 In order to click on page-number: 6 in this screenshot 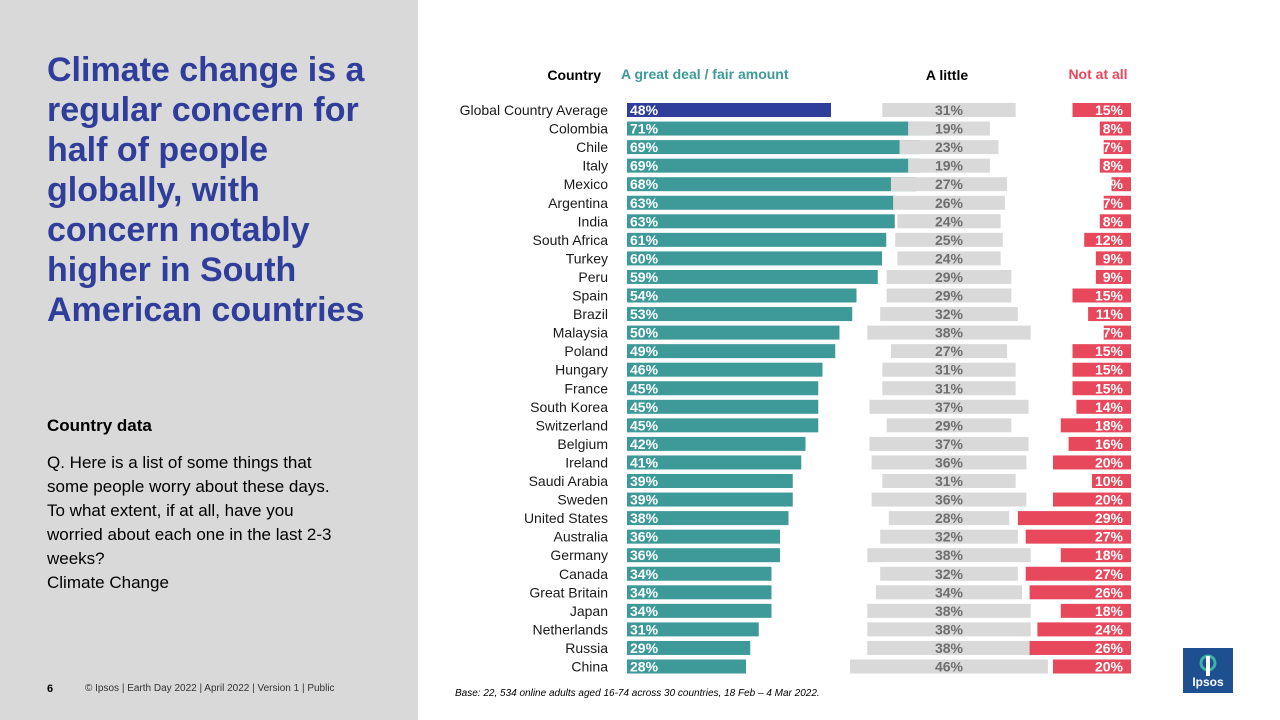, I will do `click(50, 689)`.